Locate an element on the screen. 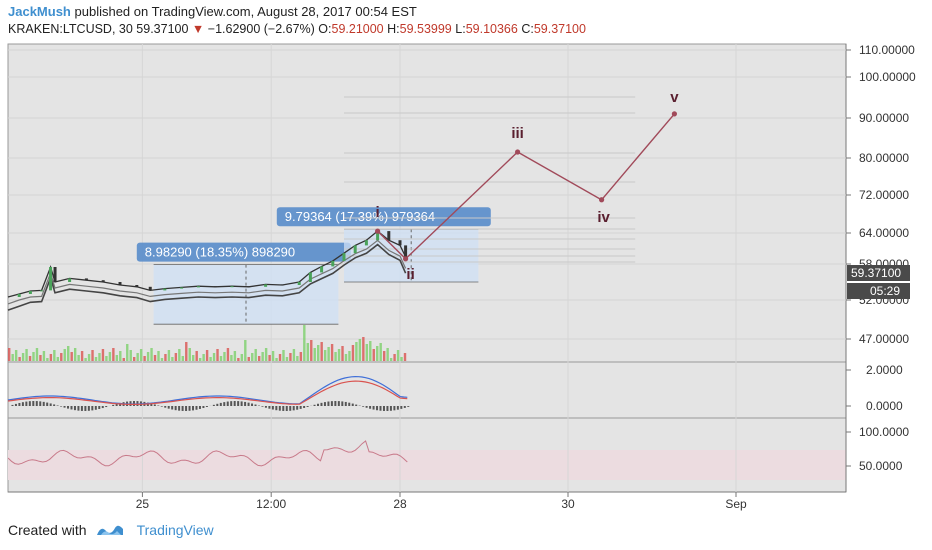 The height and width of the screenshot is (550, 932). low-label: L: is located at coordinates (460, 29).